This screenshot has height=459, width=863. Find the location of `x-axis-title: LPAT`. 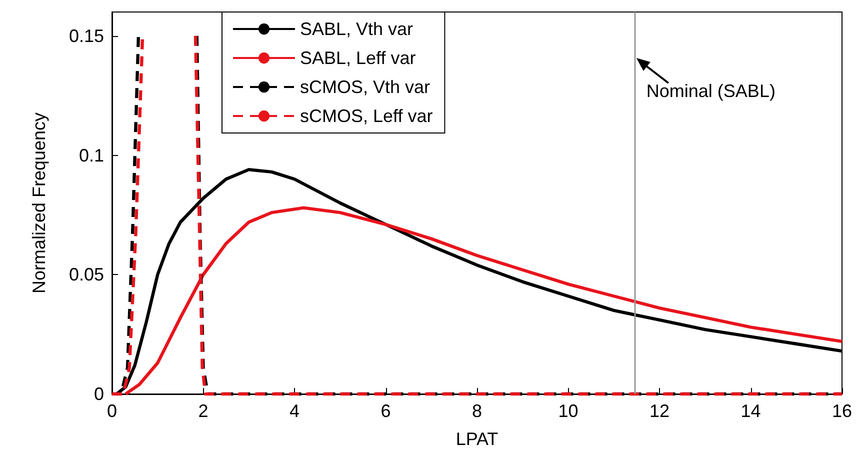

x-axis-title: LPAT is located at coordinates (477, 439).